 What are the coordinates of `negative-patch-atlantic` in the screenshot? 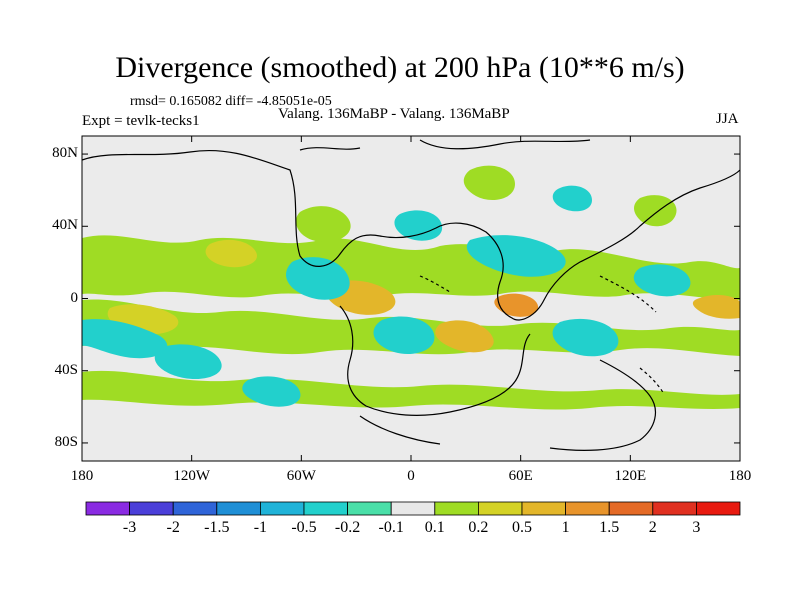 It's located at (404, 335).